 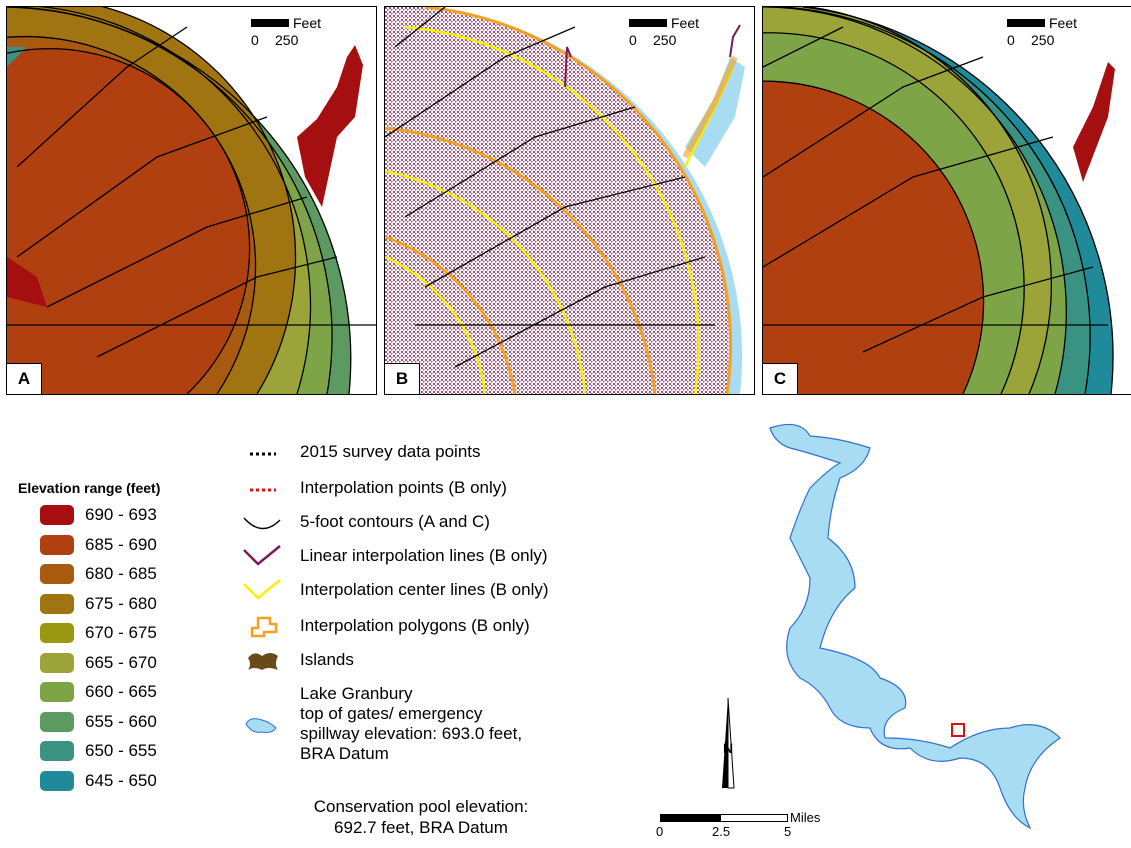 What do you see at coordinates (297, 660) in the screenshot?
I see `legend-islands: Islands` at bounding box center [297, 660].